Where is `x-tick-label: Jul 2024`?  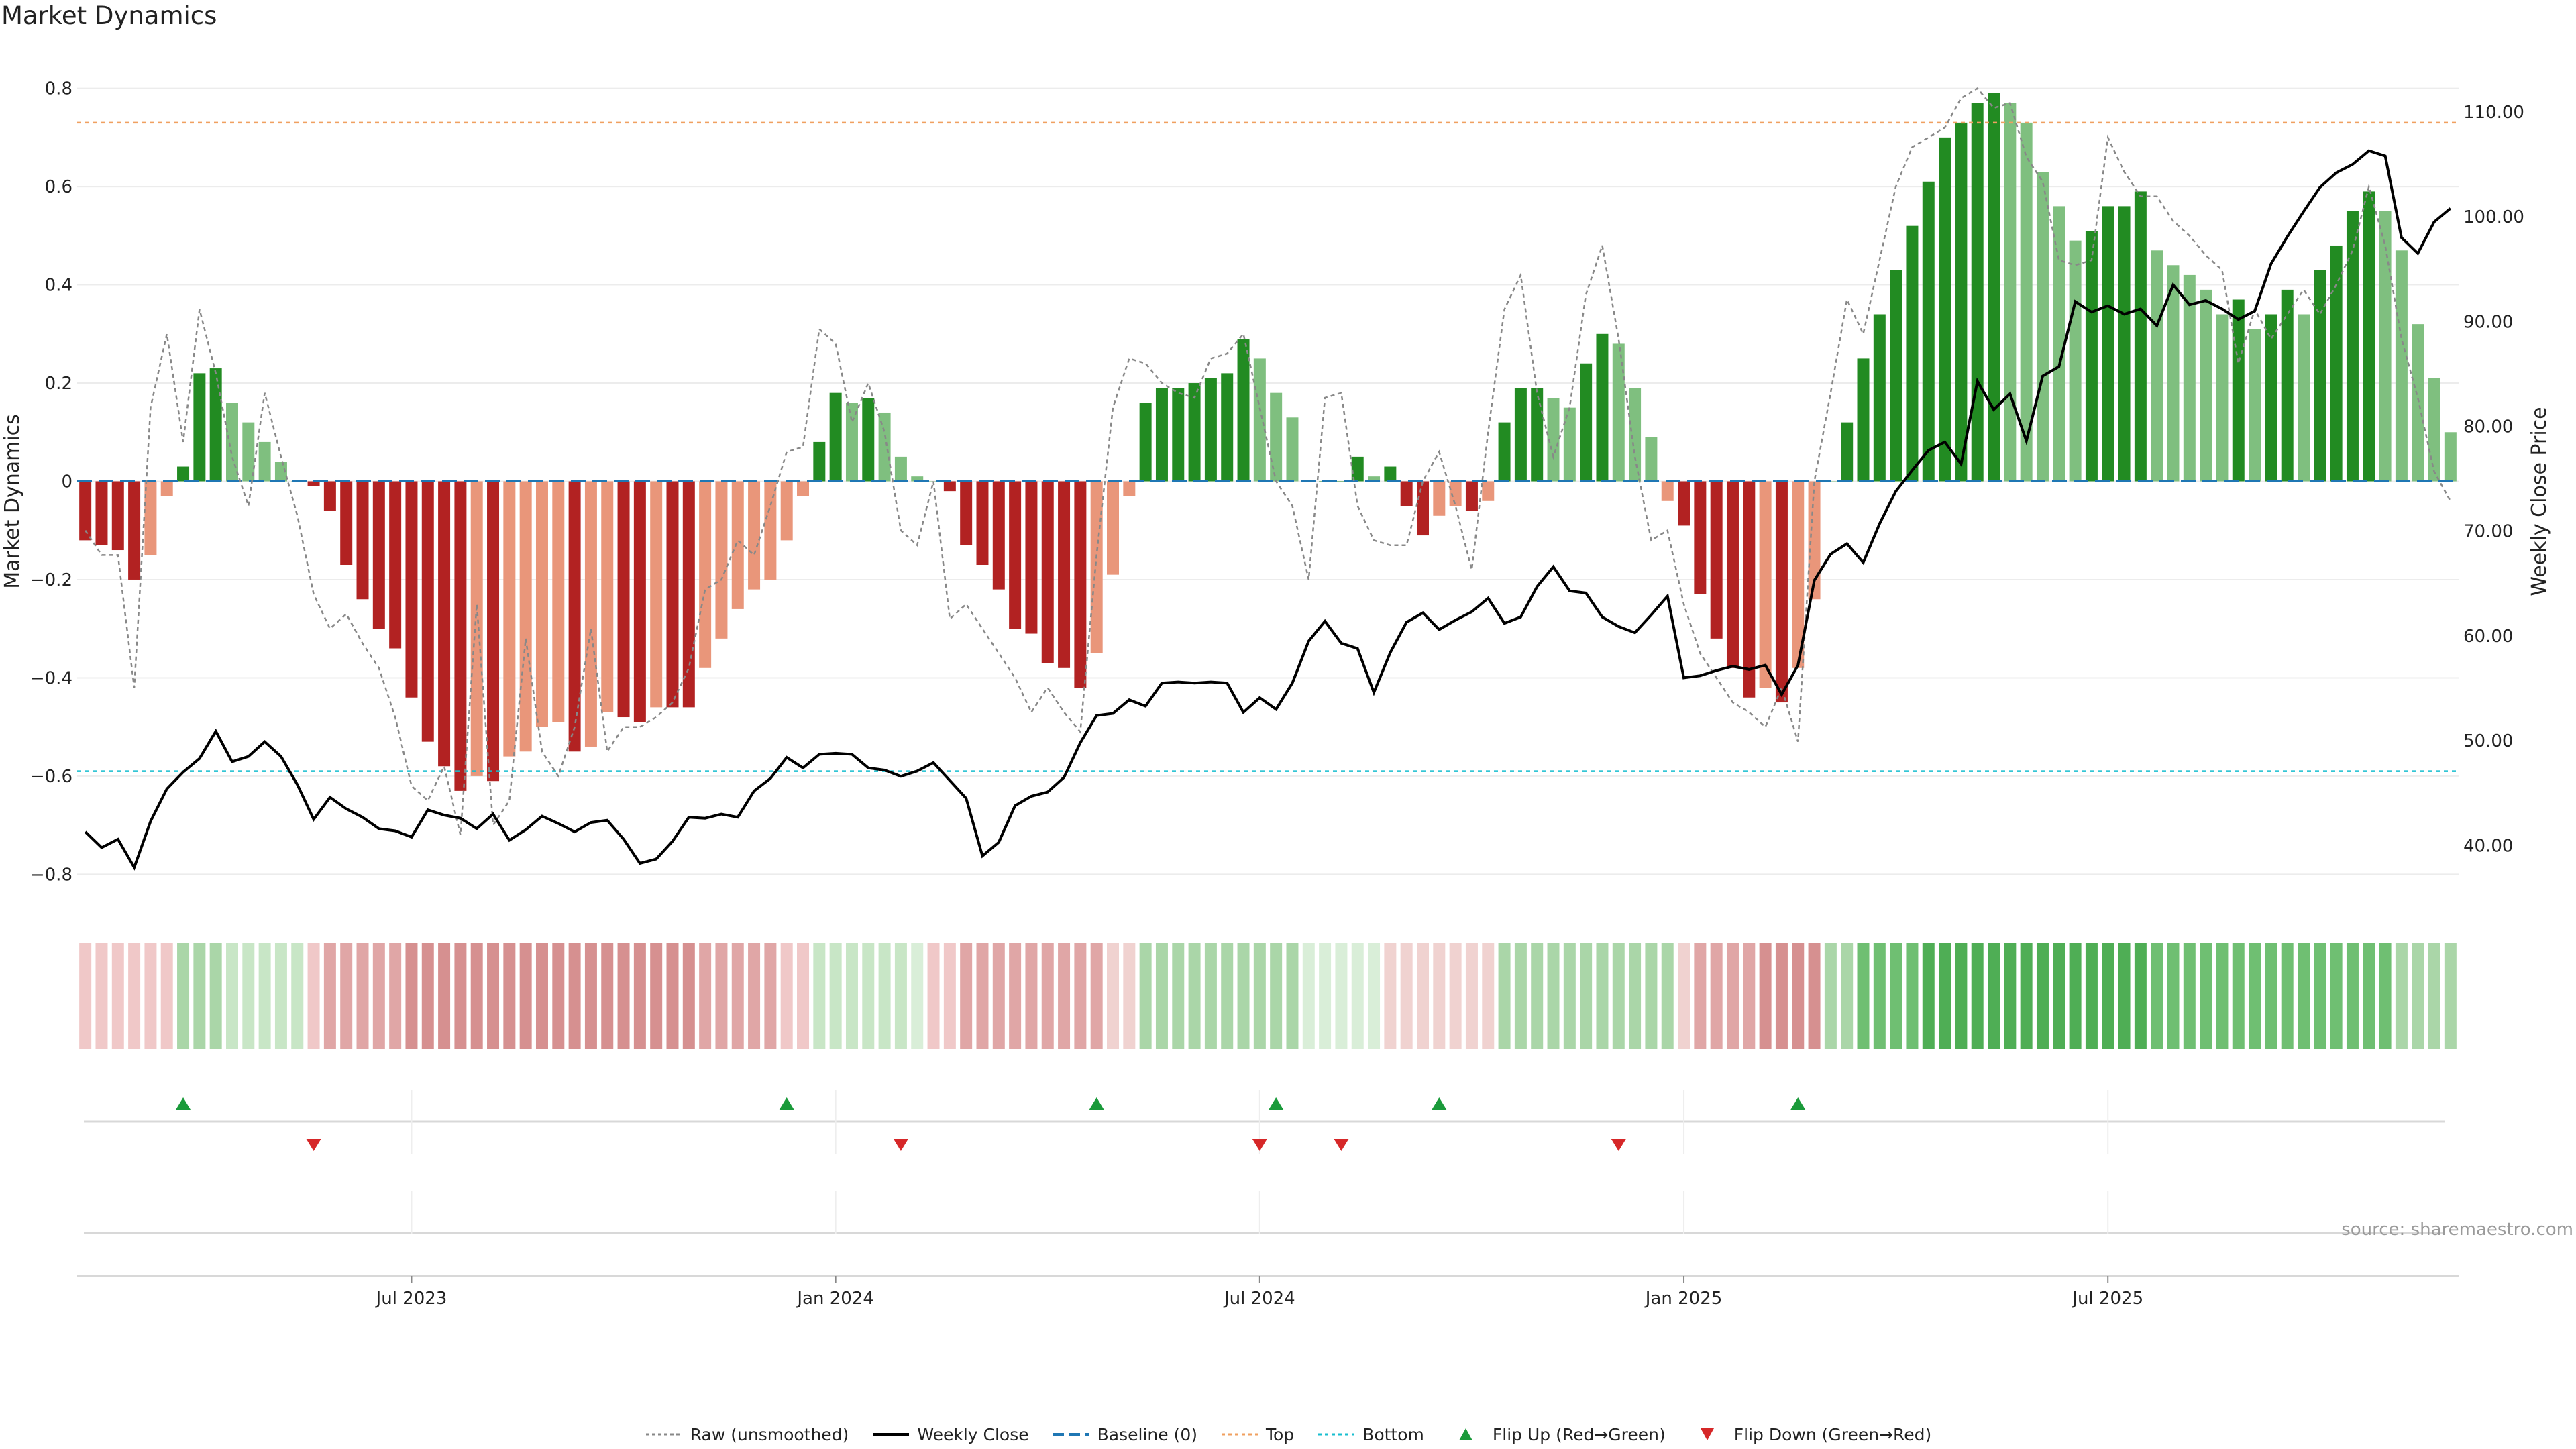
x-tick-label: Jul 2024 is located at coordinates (1259, 1299).